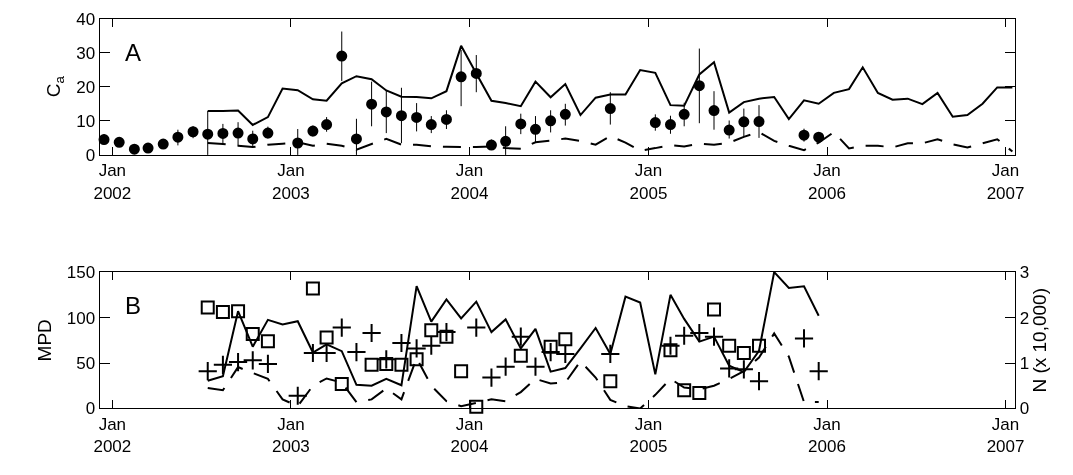 Image resolution: width=1073 pixels, height=475 pixels. Describe the element at coordinates (86, 363) in the screenshot. I see `y-tick-label: 50` at that location.